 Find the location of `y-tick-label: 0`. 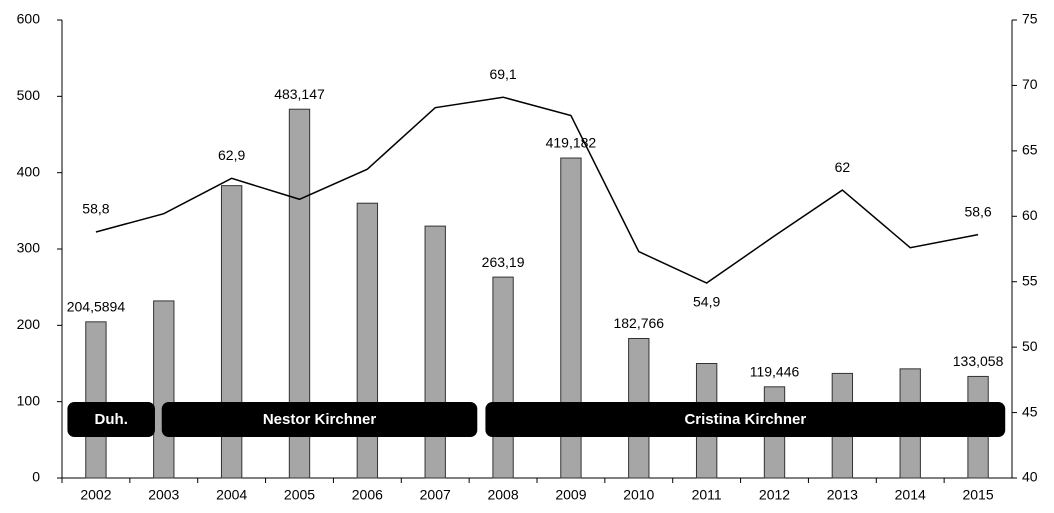

y-tick-label: 0 is located at coordinates (36, 477).